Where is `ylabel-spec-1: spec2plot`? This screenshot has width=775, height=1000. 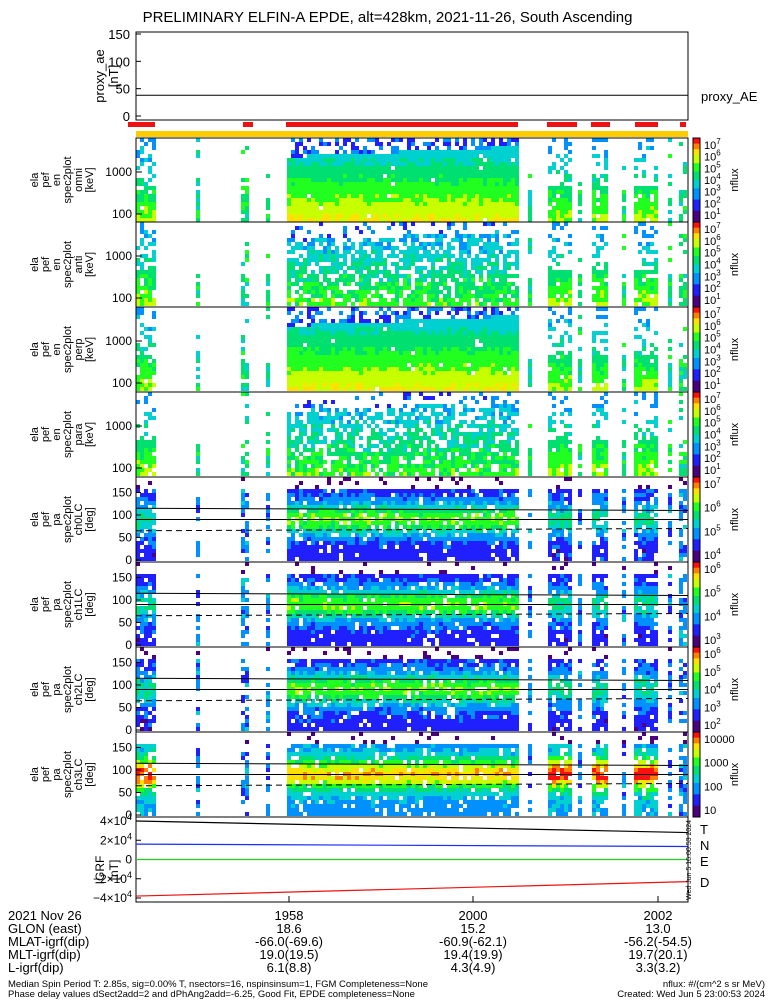
ylabel-spec-1: spec2plot is located at coordinates (68, 179).